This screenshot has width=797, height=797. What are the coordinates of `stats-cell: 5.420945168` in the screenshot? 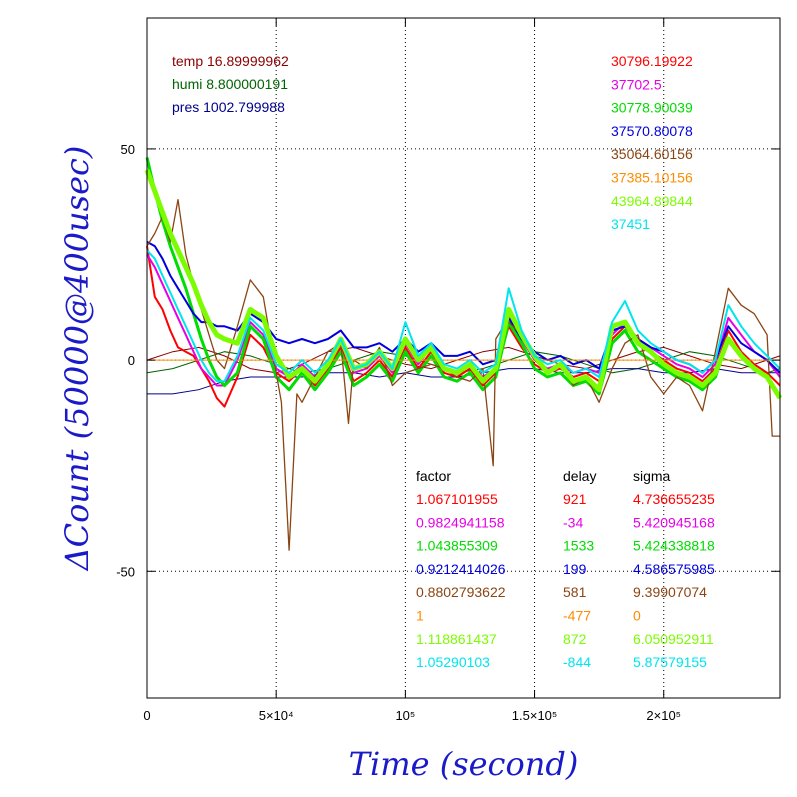 It's located at (674, 522).